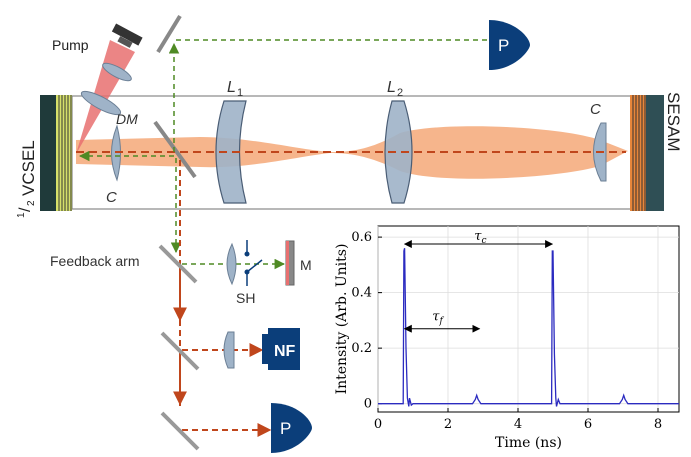 Image resolution: width=691 pixels, height=457 pixels. Describe the element at coordinates (361, 237) in the screenshot. I see `y-tick-label: 0.6` at that location.